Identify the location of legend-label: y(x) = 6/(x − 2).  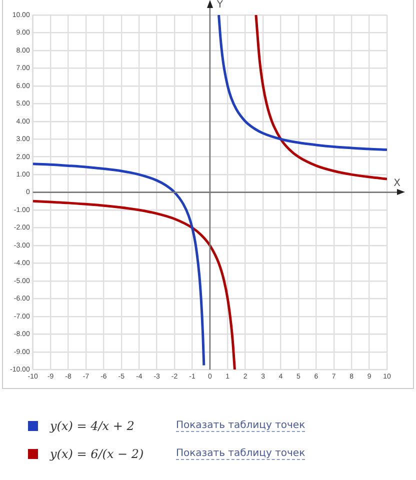
(97, 454).